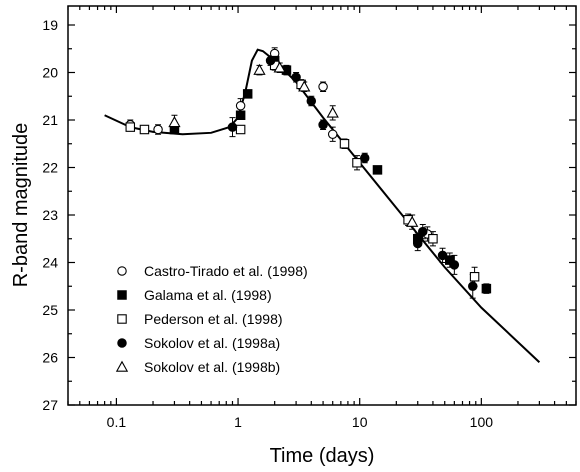  Describe the element at coordinates (482, 422) in the screenshot. I see `x-tick-label: 100` at that location.